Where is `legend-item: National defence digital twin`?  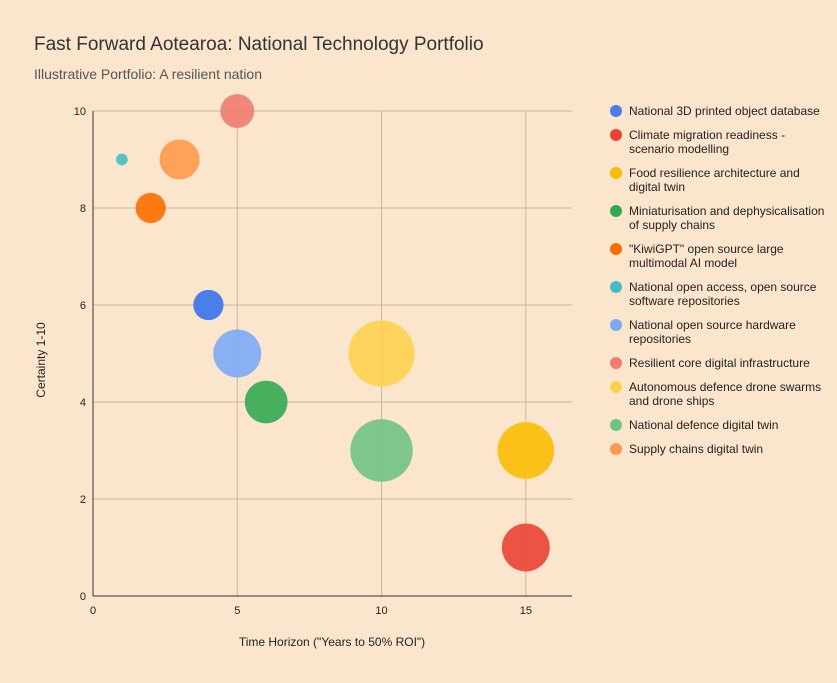 legend-item: National defence digital twin is located at coordinates (720, 425).